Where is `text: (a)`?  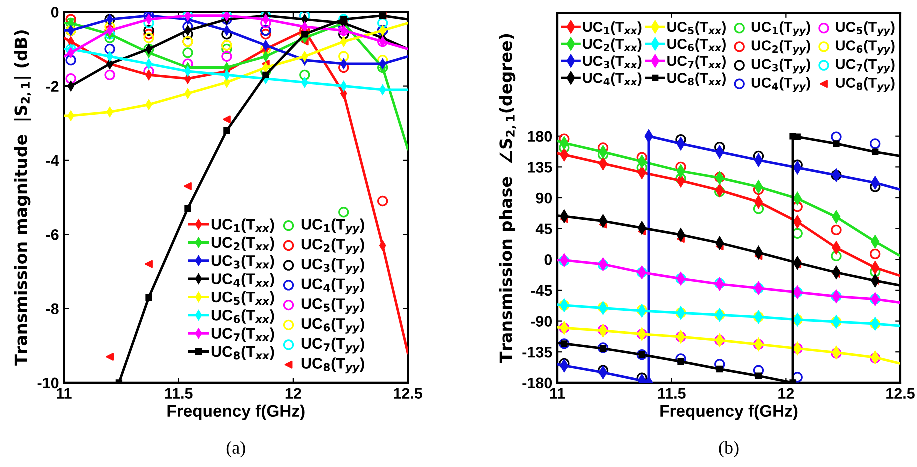
text: (a) is located at coordinates (236, 449).